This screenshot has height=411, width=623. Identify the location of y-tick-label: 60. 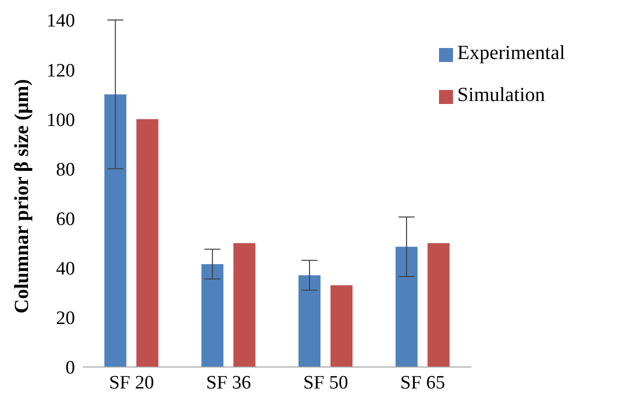
(65, 219).